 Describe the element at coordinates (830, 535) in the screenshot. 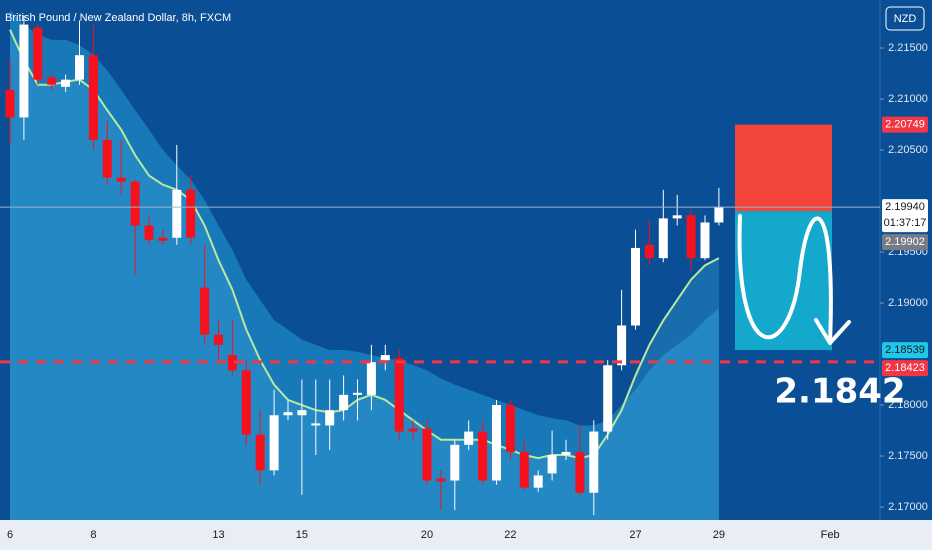

I see `x-tick-label: Feb` at that location.